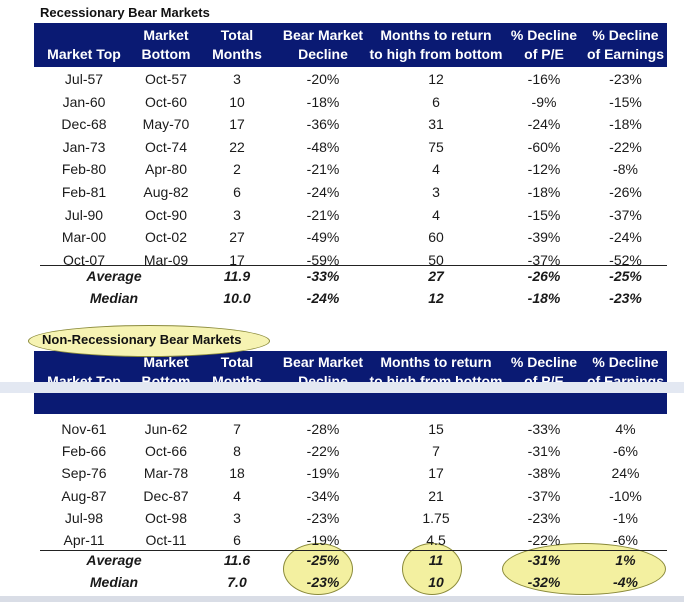 The width and height of the screenshot is (684, 602). What do you see at coordinates (436, 276) in the screenshot?
I see `summary-return: 27` at bounding box center [436, 276].